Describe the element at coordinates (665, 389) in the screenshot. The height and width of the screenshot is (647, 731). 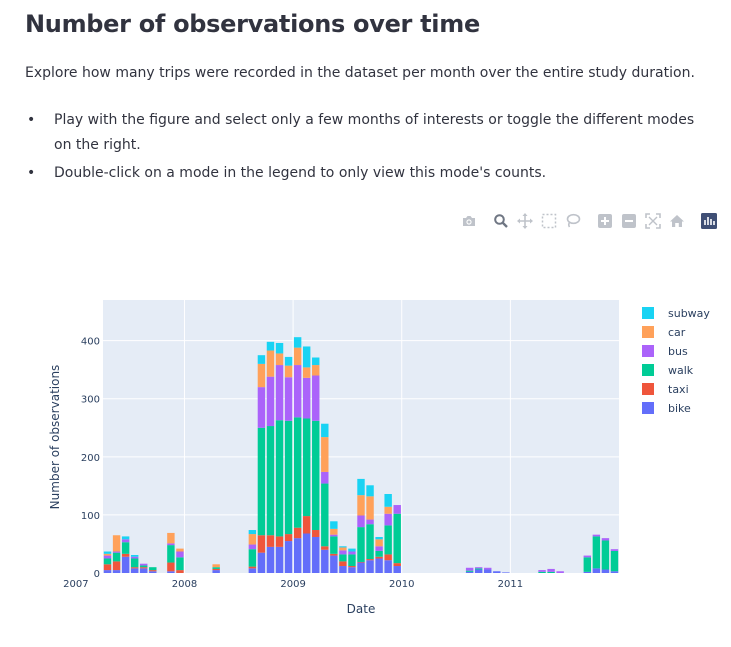
I see `legend-item-taxi: taxi` at that location.